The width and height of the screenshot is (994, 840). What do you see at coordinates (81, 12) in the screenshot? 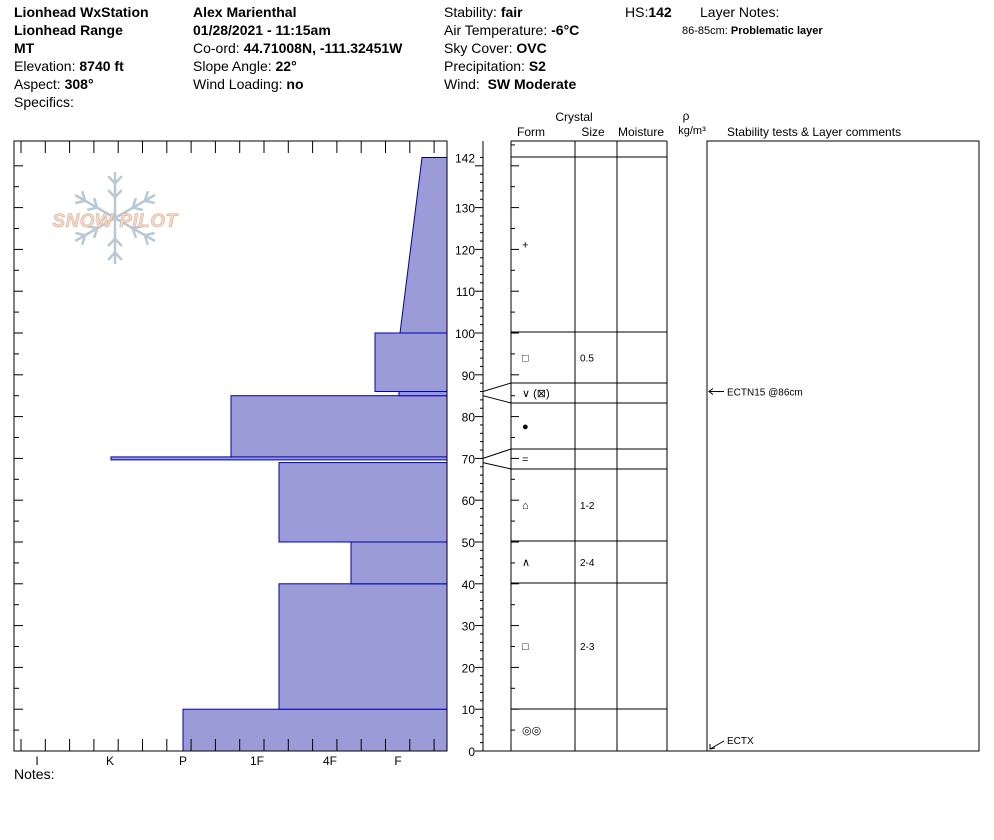
I see `site-name: Lionhead WxStation` at bounding box center [81, 12].